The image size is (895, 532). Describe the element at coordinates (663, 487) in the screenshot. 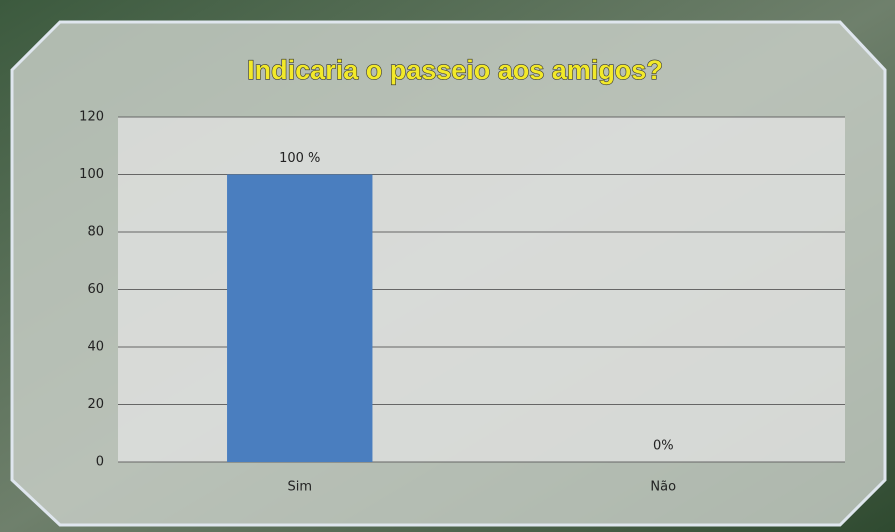

I see `x-tick-label: Não` at that location.